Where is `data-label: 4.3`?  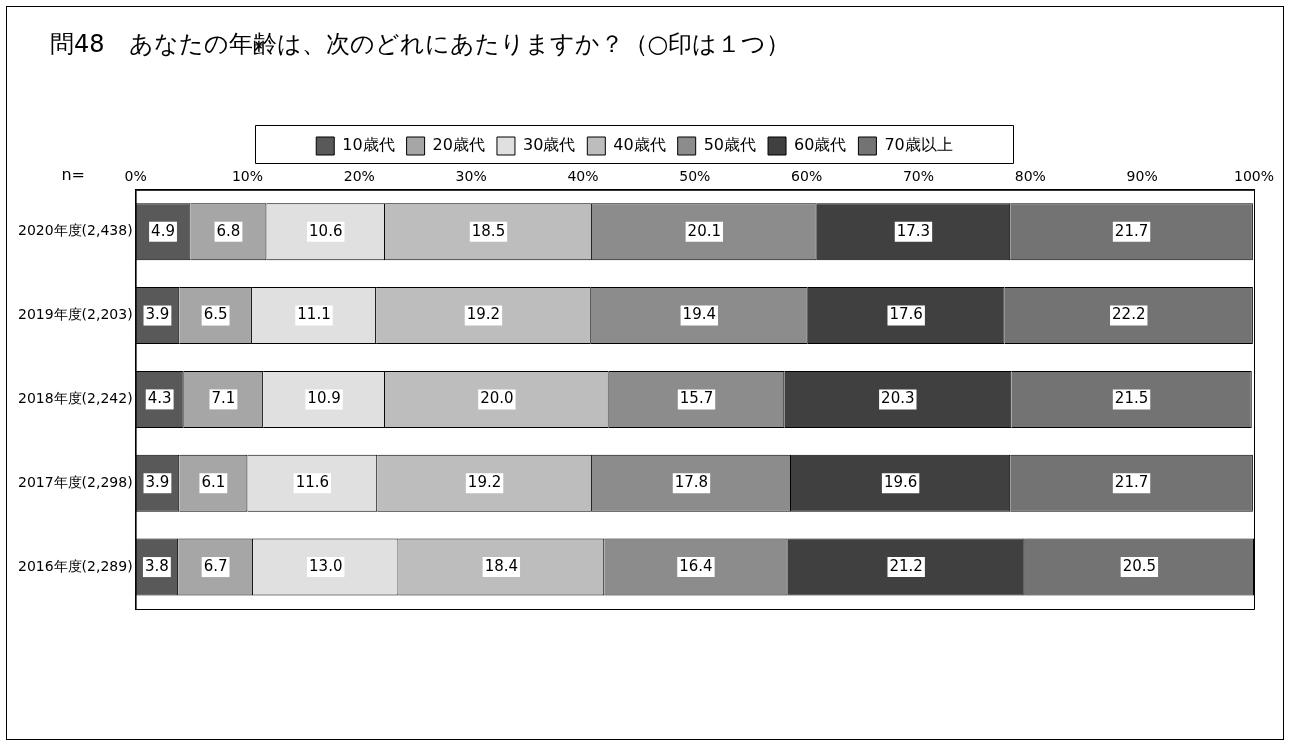 data-label: 4.3 is located at coordinates (159, 398).